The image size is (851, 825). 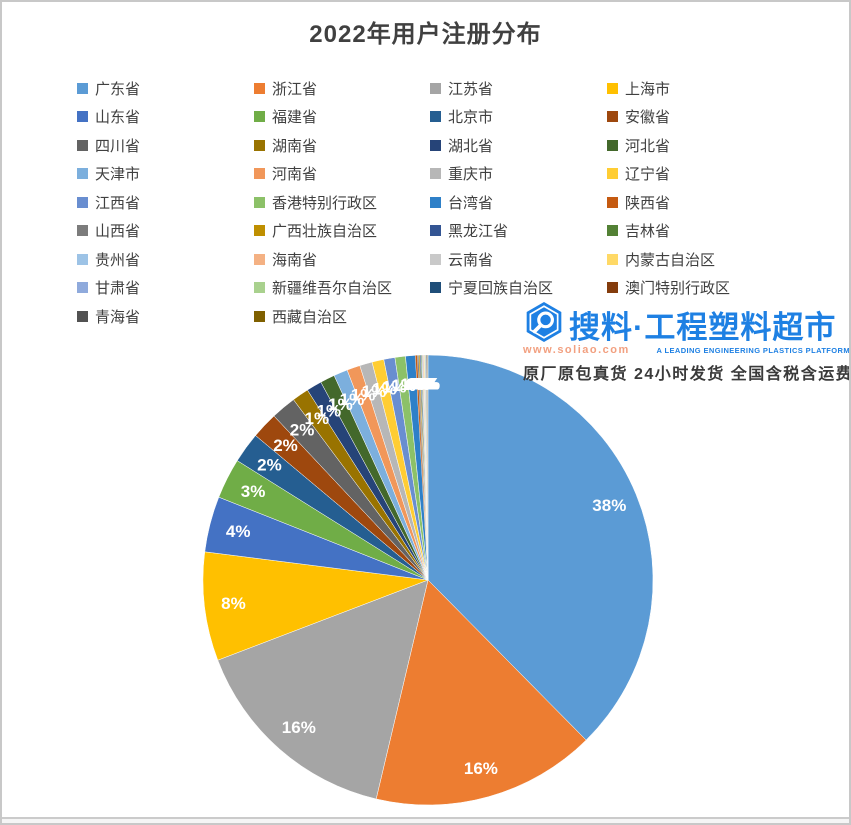 I want to click on legend-item: 安徽省, so click(x=638, y=117).